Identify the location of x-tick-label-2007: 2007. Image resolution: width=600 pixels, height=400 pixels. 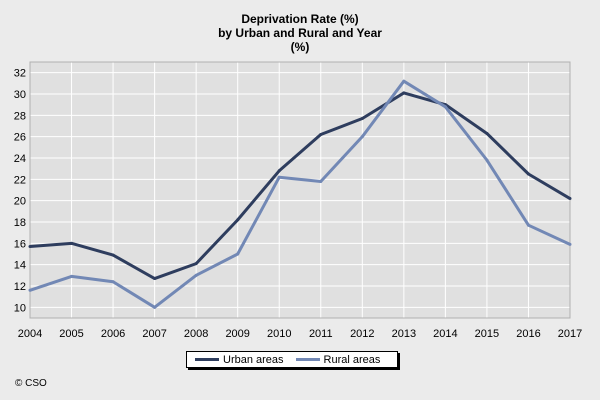
(154, 334).